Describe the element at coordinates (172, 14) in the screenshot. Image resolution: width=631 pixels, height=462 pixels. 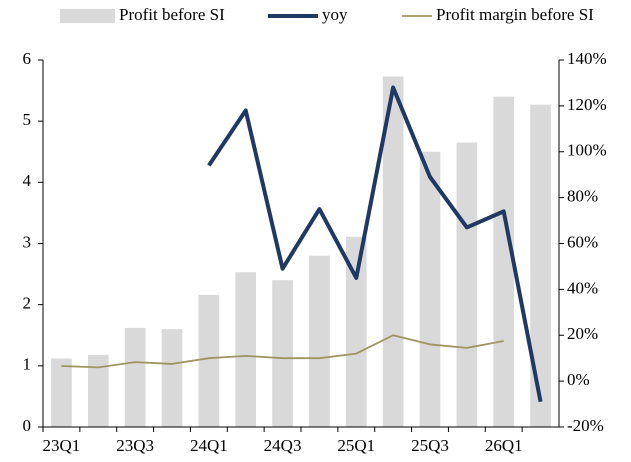
I see `legend-label: Profit before SI` at that location.